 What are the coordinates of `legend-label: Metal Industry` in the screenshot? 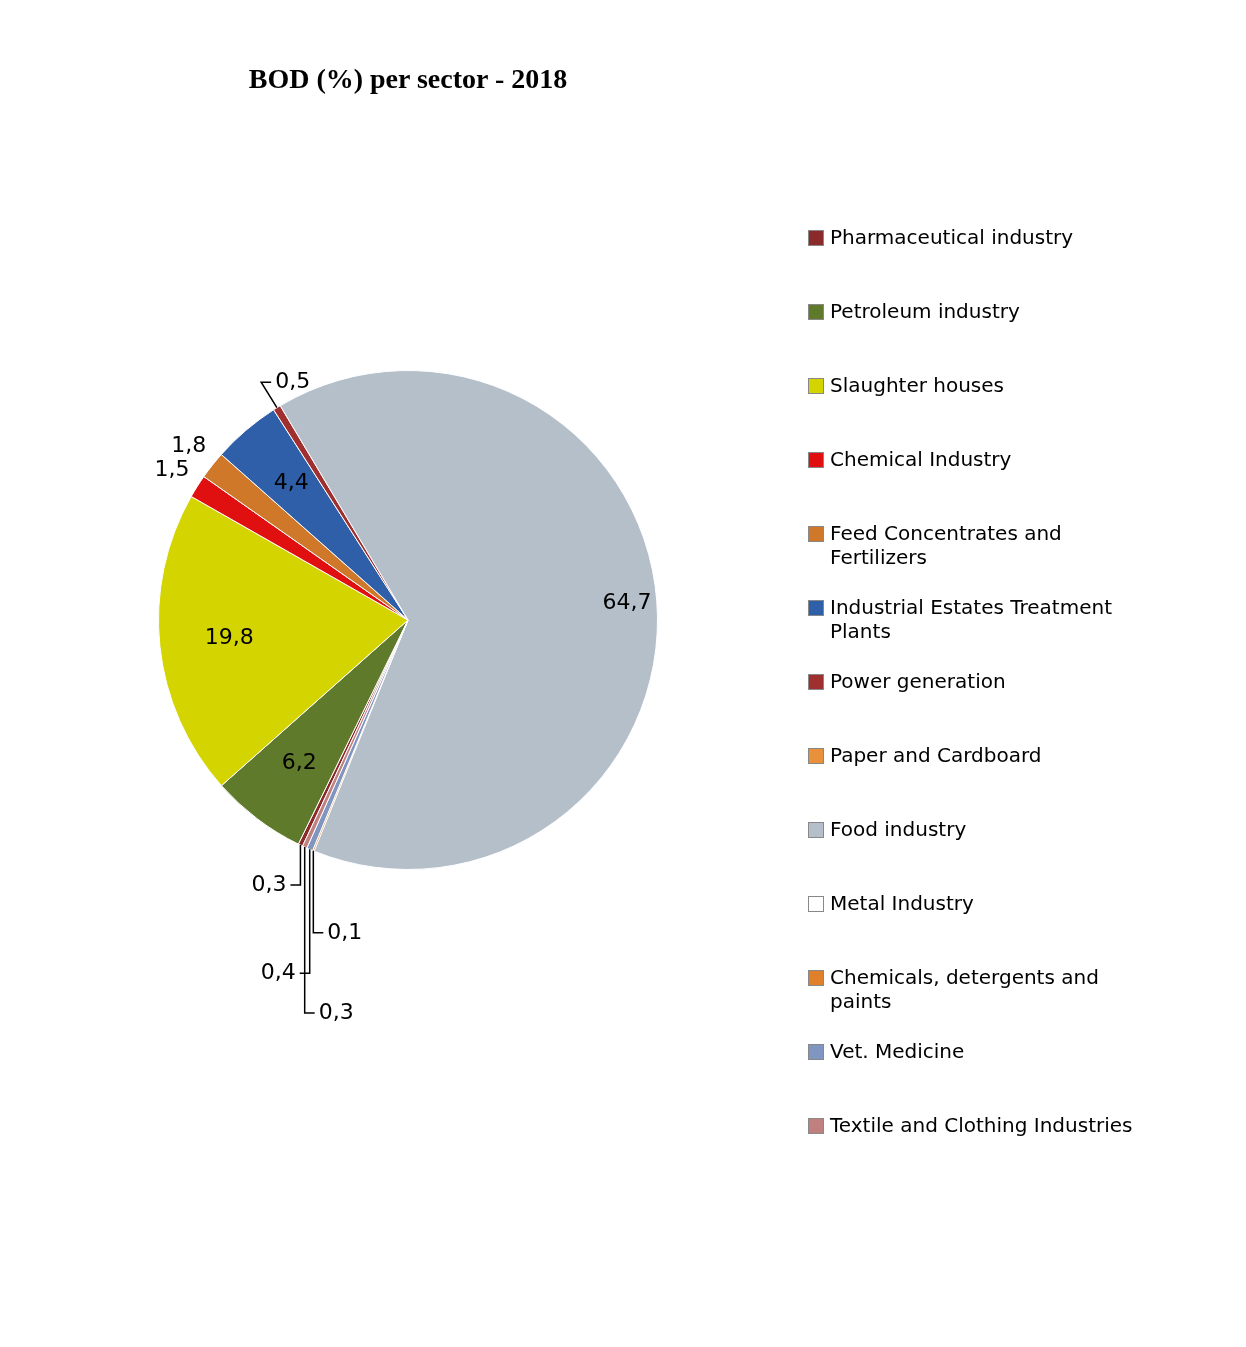 It's located at (902, 903).